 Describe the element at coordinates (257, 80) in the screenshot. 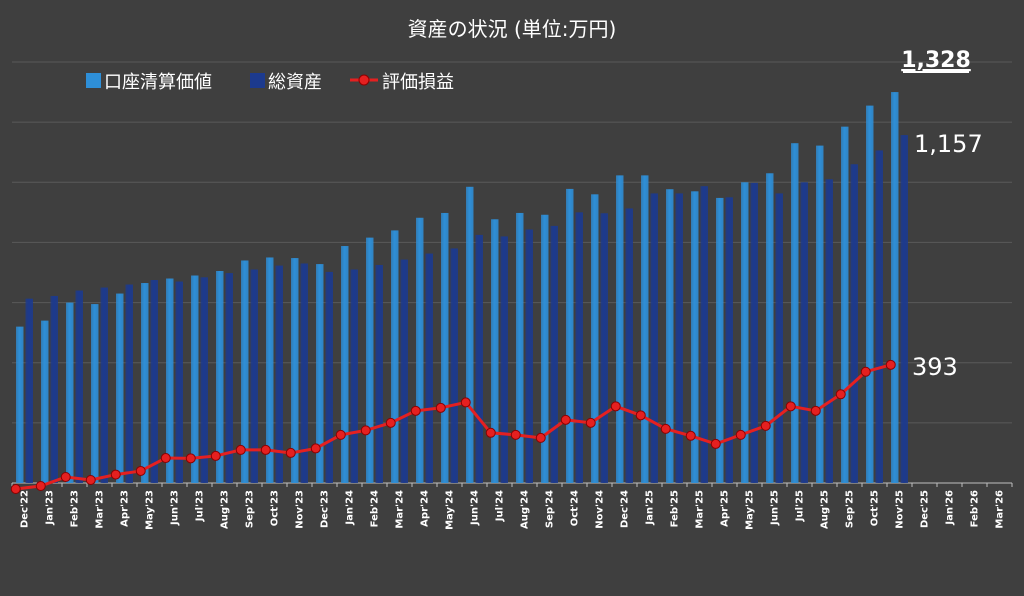

I see `legend-swatch-total-assets` at that location.